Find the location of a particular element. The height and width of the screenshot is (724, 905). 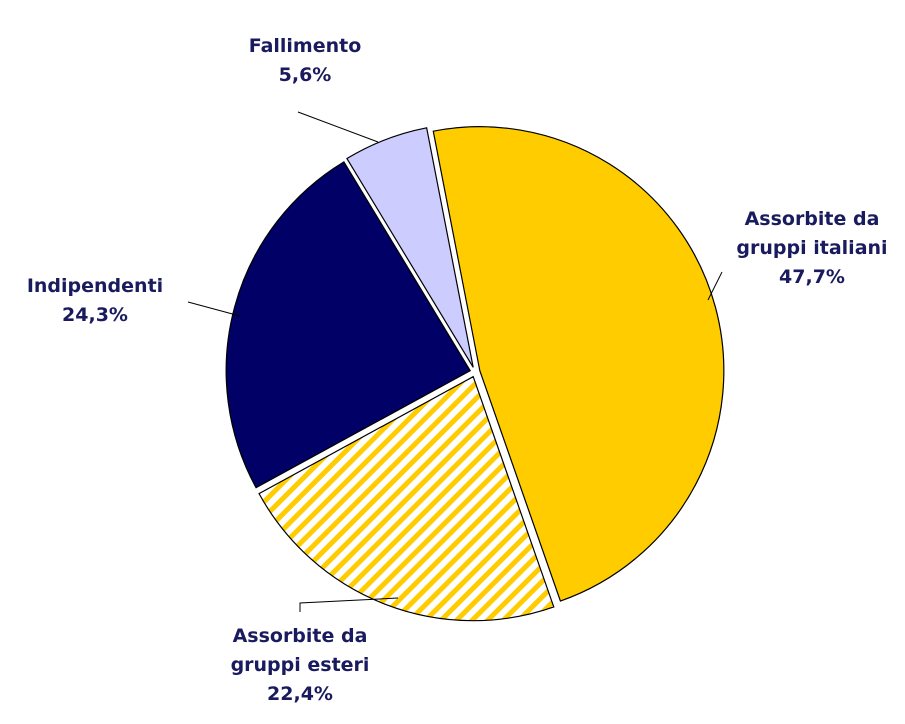

slice-label: Indipendenti is located at coordinates (95, 286).